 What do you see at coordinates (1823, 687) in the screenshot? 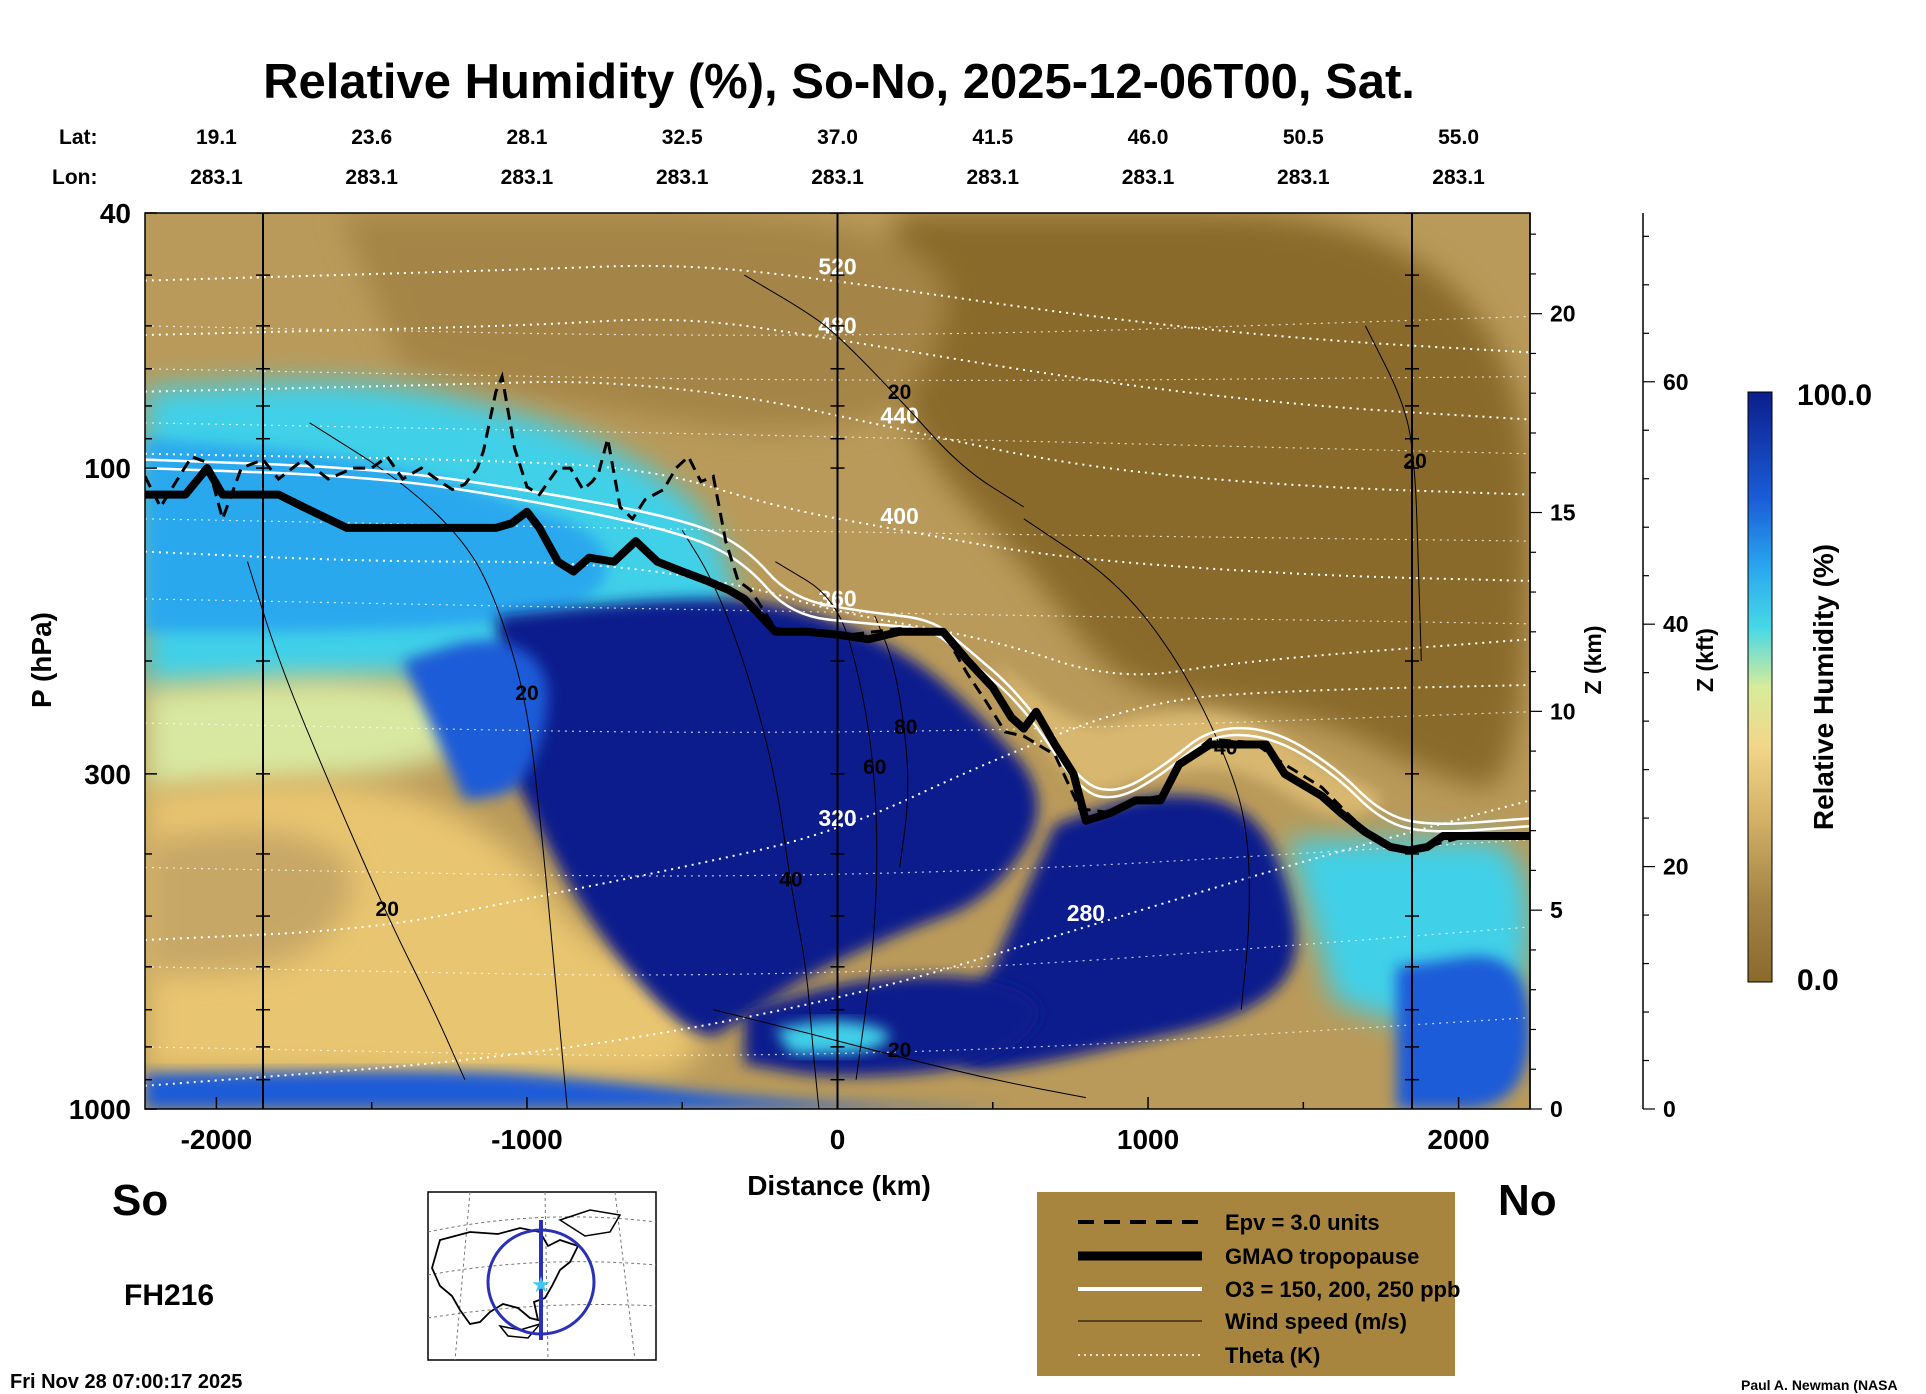
I see `colorbar-label: Relative Humidity (%)` at bounding box center [1823, 687].